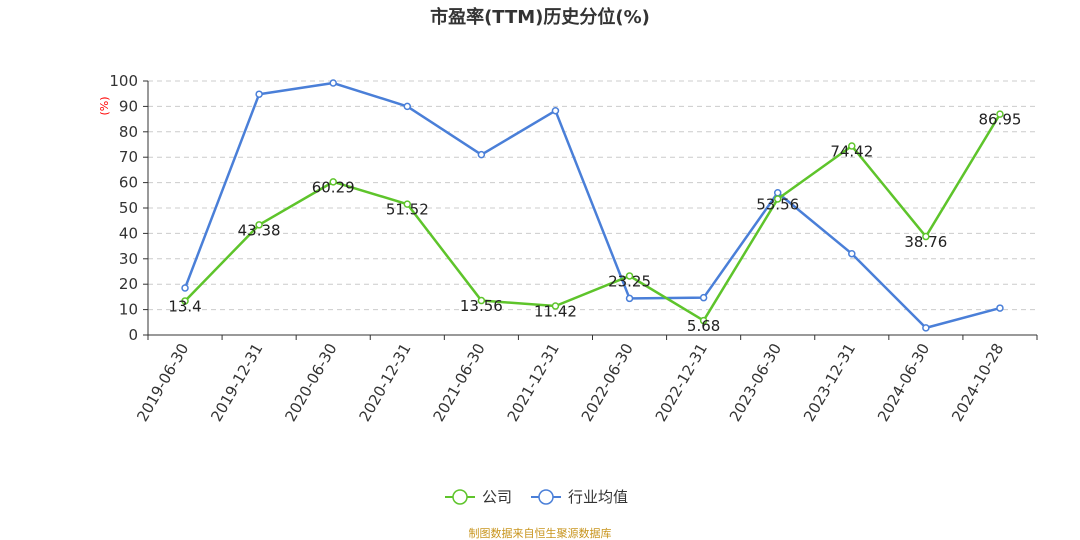 The image size is (1080, 540). Describe the element at coordinates (851, 151) in the screenshot. I see `data-label: 74.42` at that location.